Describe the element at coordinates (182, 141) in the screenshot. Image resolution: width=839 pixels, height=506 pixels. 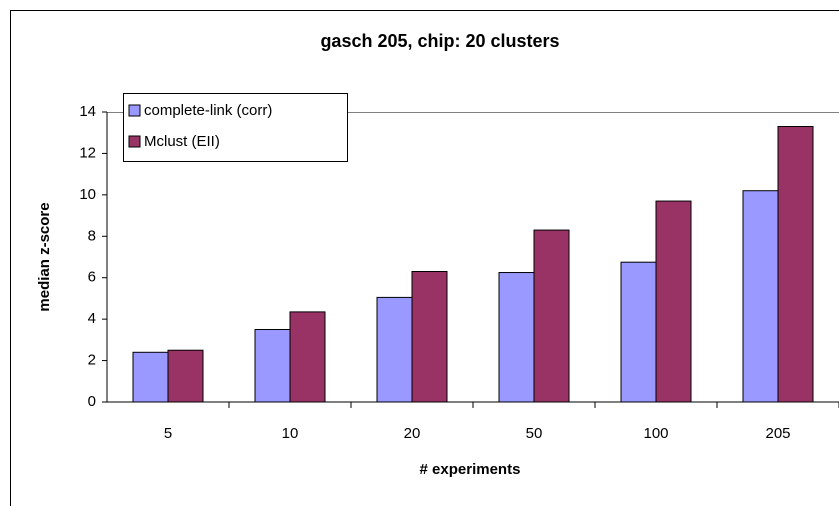
I see `legend-label: Mclust (EII)` at that location.